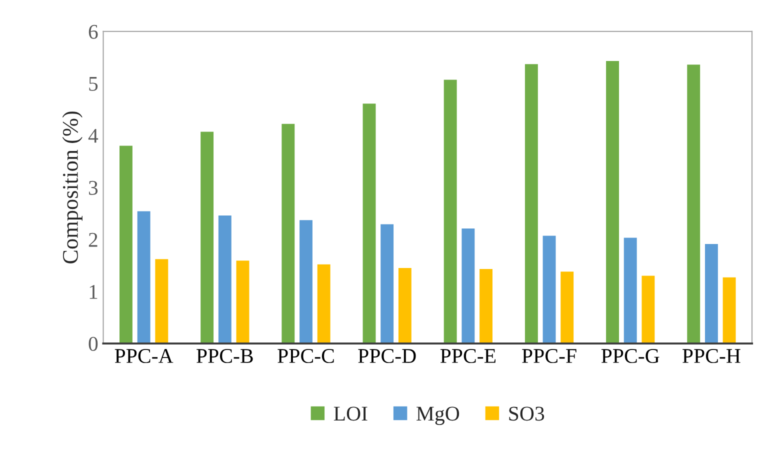 This screenshot has width=765, height=449. Describe the element at coordinates (630, 356) in the screenshot. I see `x-tick-label: PPC-G` at that location.